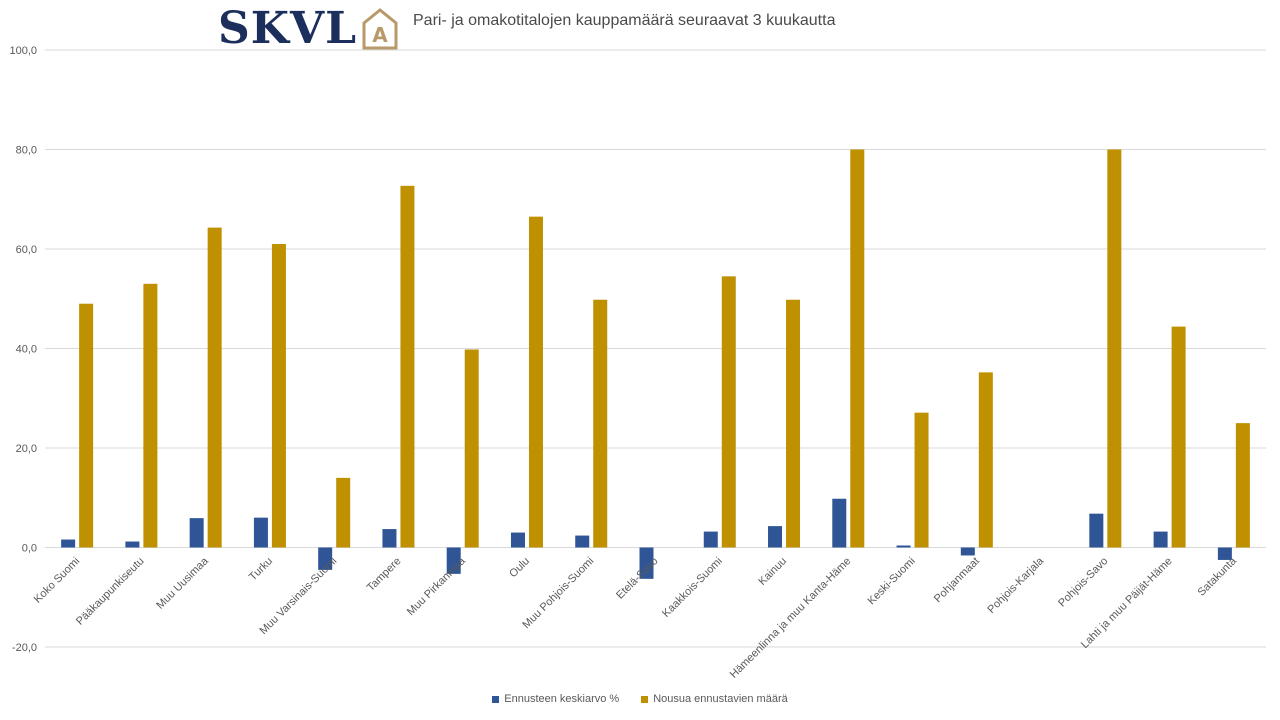  Describe the element at coordinates (957, 580) in the screenshot. I see `category-label: Pohjanmaat` at that location.